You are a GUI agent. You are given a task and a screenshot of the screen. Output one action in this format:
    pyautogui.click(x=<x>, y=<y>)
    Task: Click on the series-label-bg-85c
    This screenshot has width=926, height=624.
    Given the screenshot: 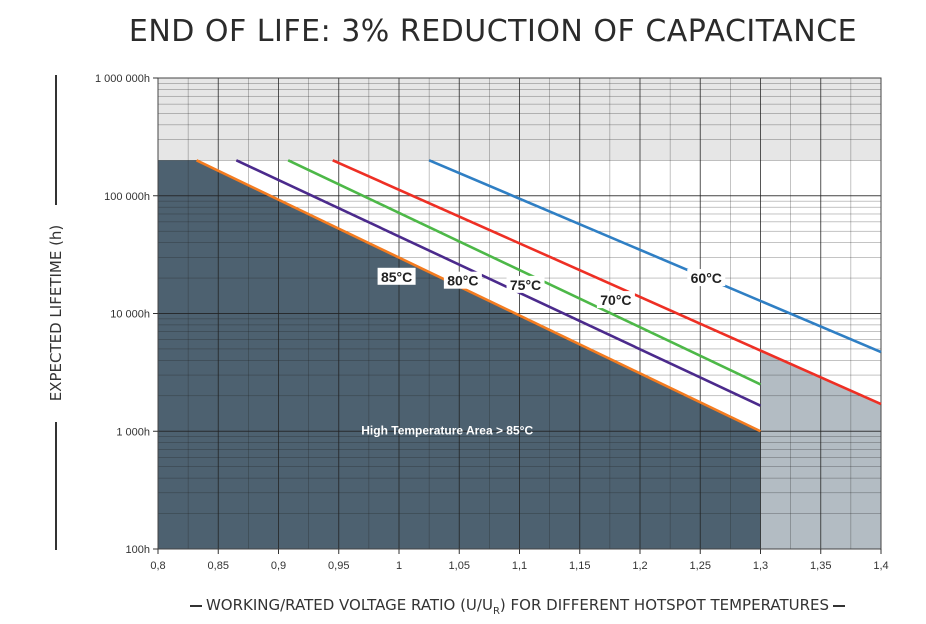 What is the action you would take?
    pyautogui.click(x=396, y=276)
    